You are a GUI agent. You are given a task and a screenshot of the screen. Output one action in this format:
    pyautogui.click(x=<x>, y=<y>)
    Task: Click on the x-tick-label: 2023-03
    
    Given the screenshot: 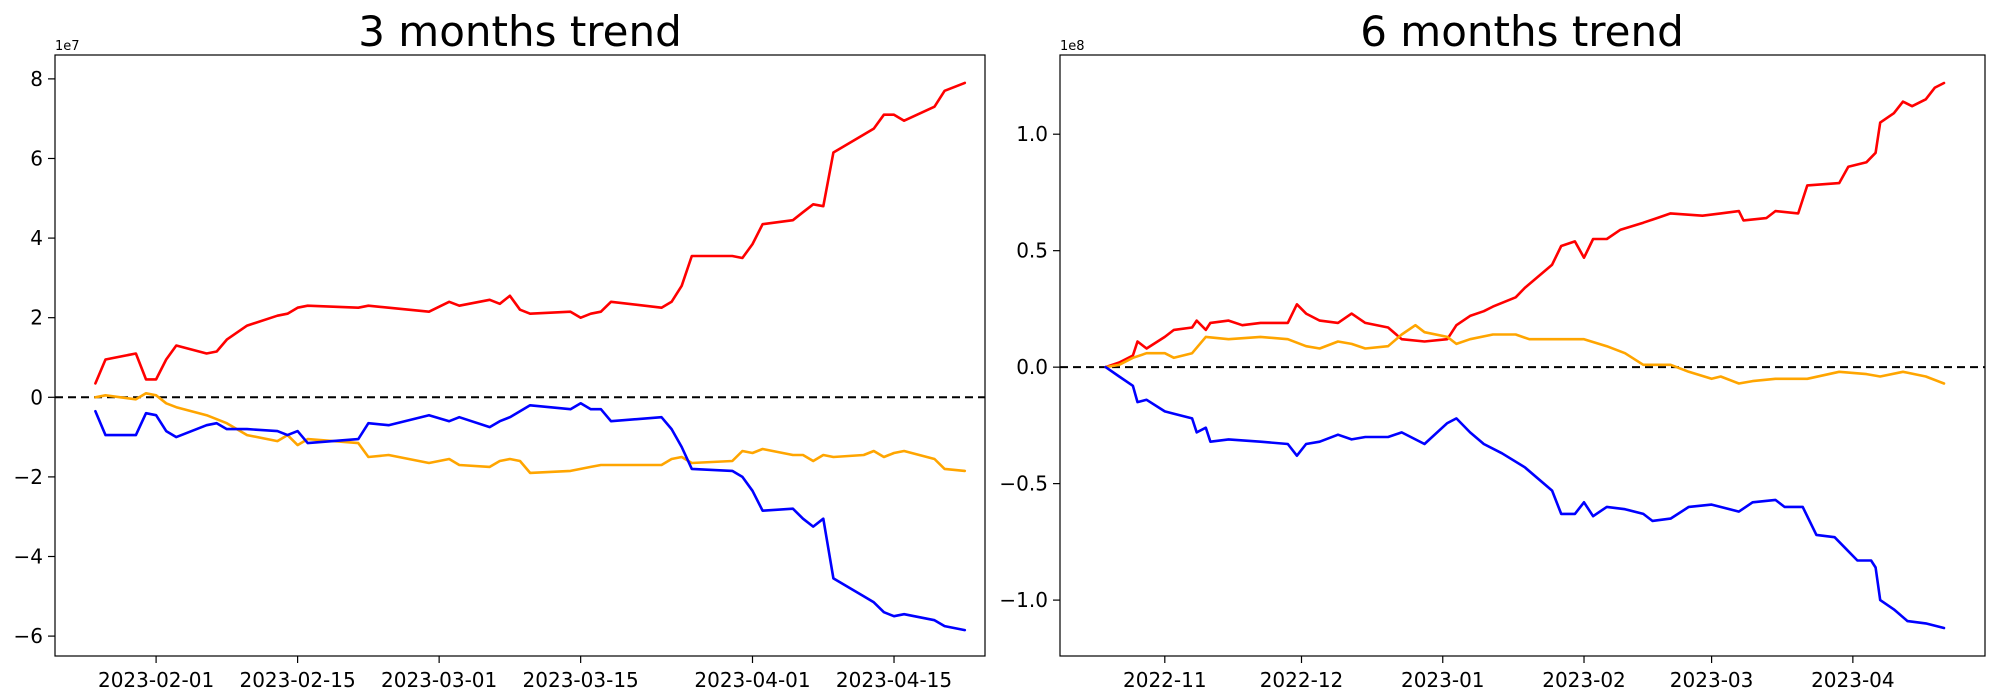 What is the action you would take?
    pyautogui.click(x=1712, y=680)
    